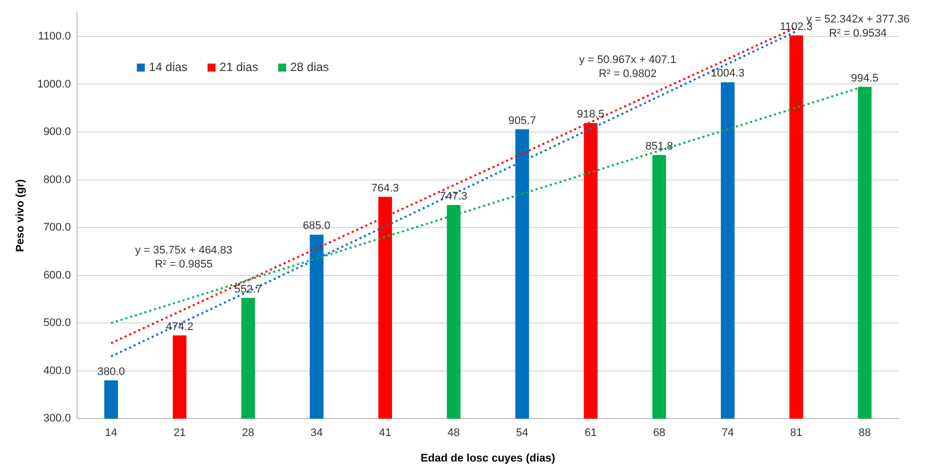 Image resolution: width=929 pixels, height=474 pixels. What do you see at coordinates (57, 228) in the screenshot?
I see `y-tick-label: 700.0` at bounding box center [57, 228].